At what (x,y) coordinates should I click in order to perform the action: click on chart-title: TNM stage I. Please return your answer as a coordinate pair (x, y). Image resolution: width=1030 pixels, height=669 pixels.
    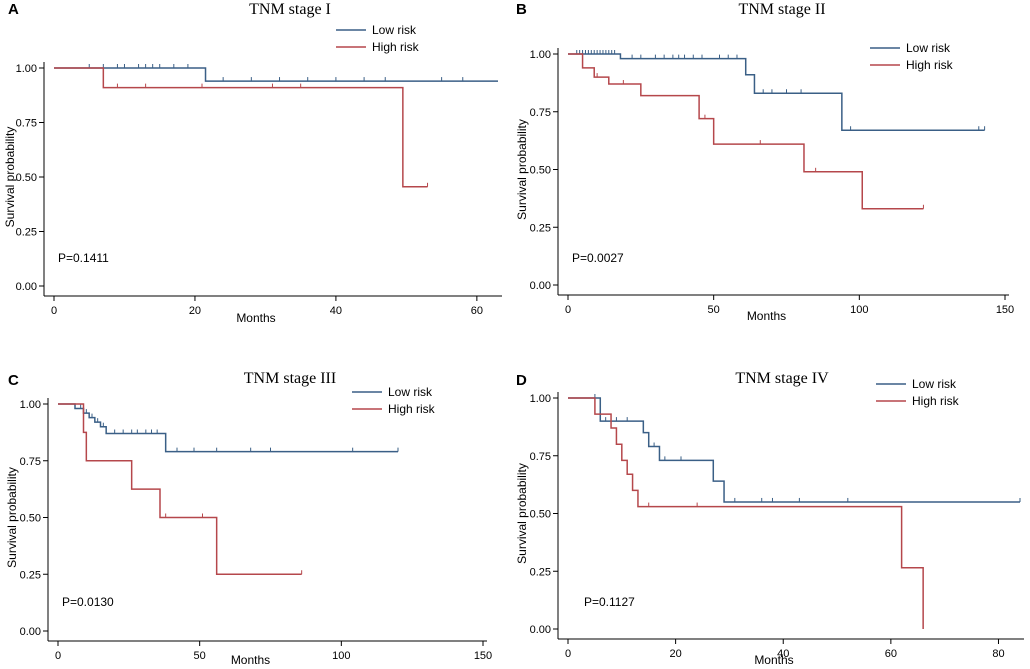
    Looking at the image, I should click on (290, 9).